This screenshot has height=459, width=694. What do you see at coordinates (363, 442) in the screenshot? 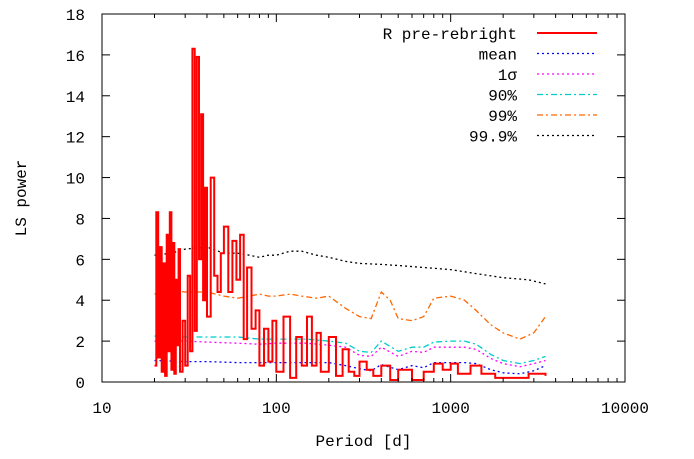
I see `x-axis-label: Period [d]` at bounding box center [363, 442].